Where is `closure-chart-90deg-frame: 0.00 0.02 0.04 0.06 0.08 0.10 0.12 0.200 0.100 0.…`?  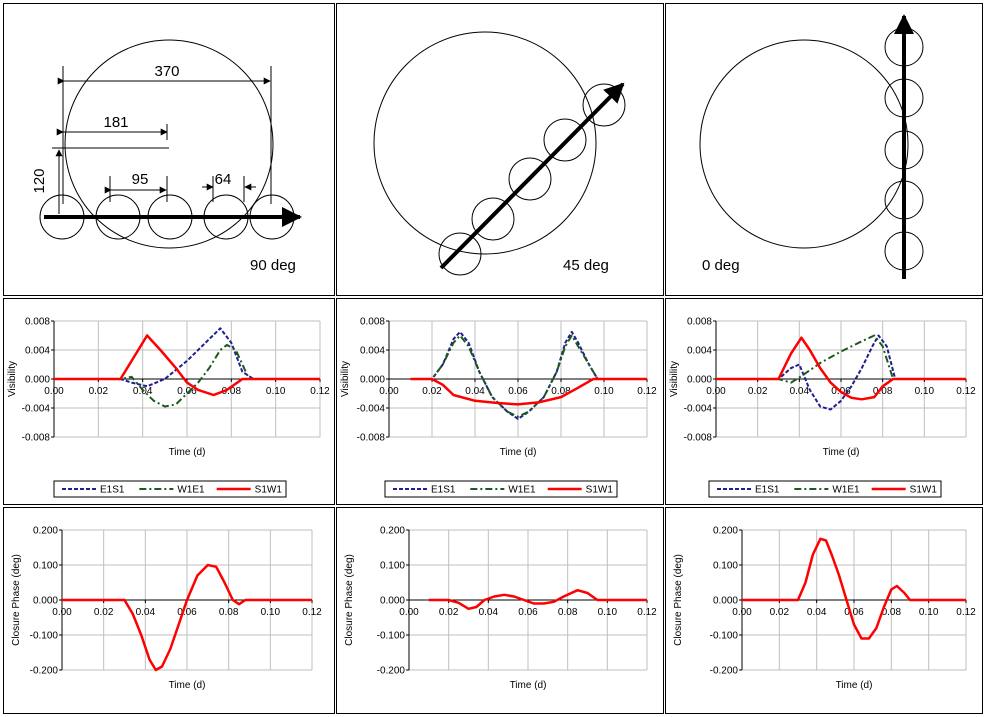 closure-chart-90deg-frame: 0.00 0.02 0.04 0.06 0.08 0.10 0.12 0.200 0.100 0.… is located at coordinates (169, 610).